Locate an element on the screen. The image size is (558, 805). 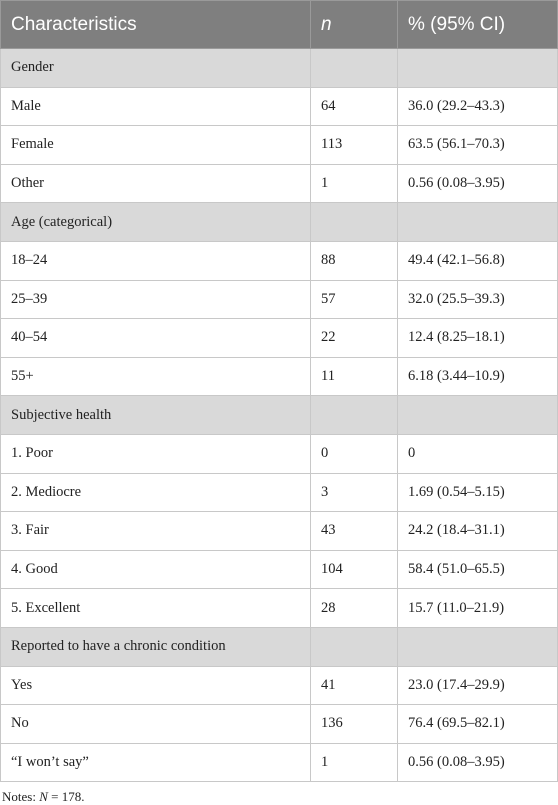
n-cell: 11 is located at coordinates (354, 376).